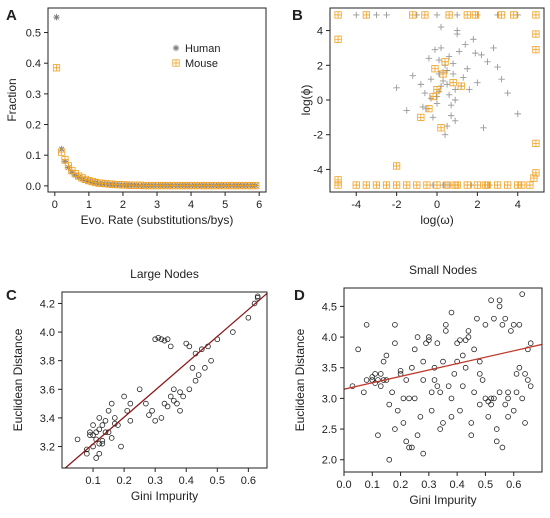 The width and height of the screenshot is (550, 518). I want to click on x-tick-label: 0.3, so click(428, 485).